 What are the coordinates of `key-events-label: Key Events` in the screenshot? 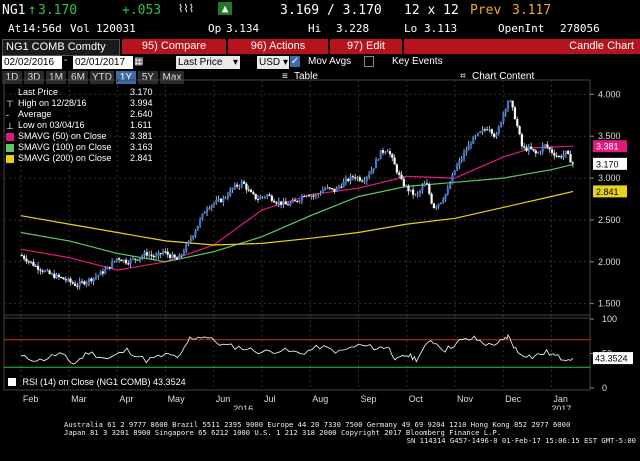 It's located at (417, 61).